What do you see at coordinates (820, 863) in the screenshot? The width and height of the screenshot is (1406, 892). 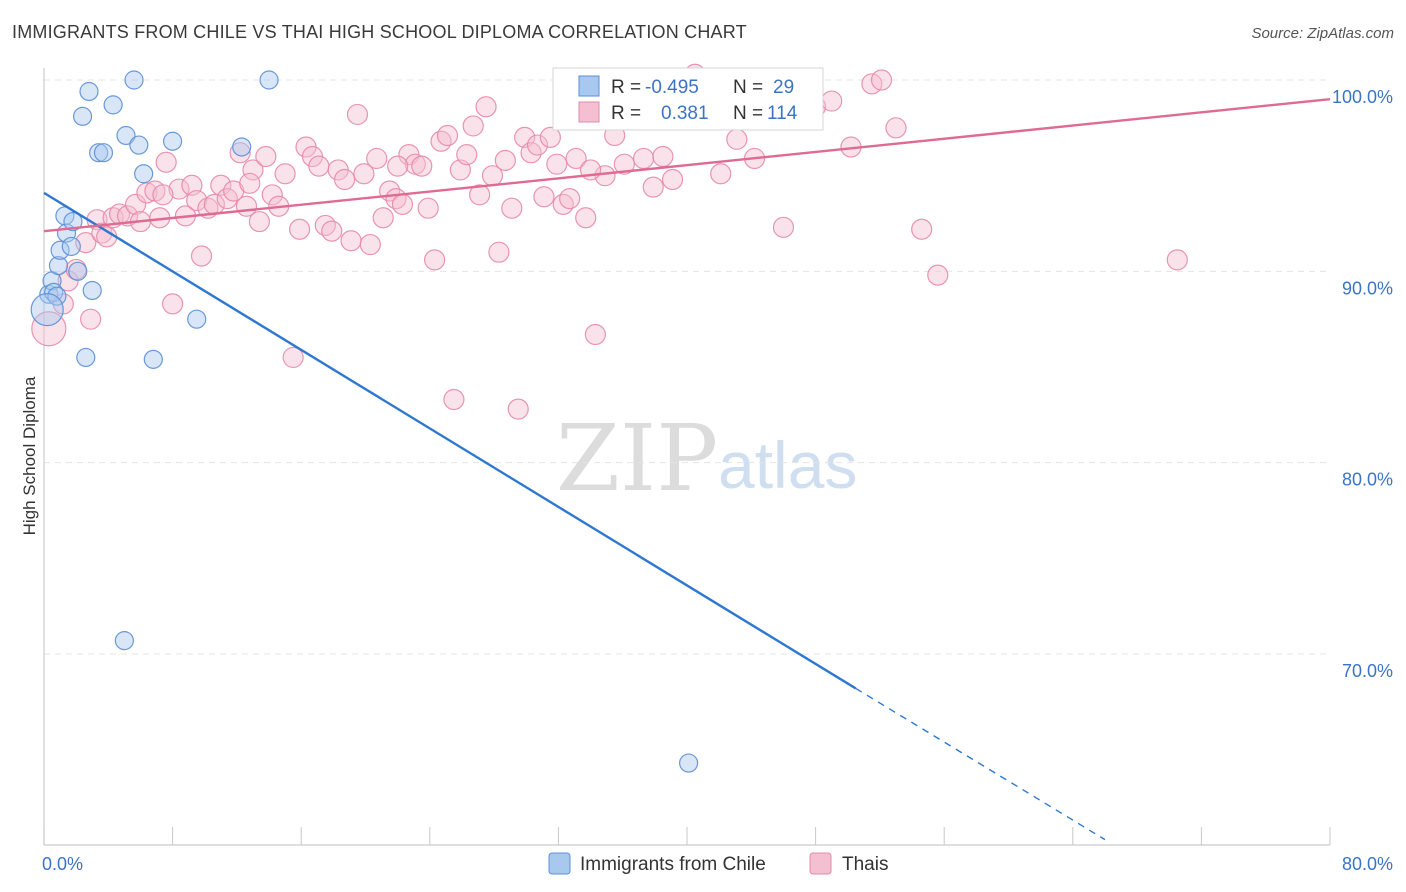 I see `bottom-legend-swatch-thais` at bounding box center [820, 863].